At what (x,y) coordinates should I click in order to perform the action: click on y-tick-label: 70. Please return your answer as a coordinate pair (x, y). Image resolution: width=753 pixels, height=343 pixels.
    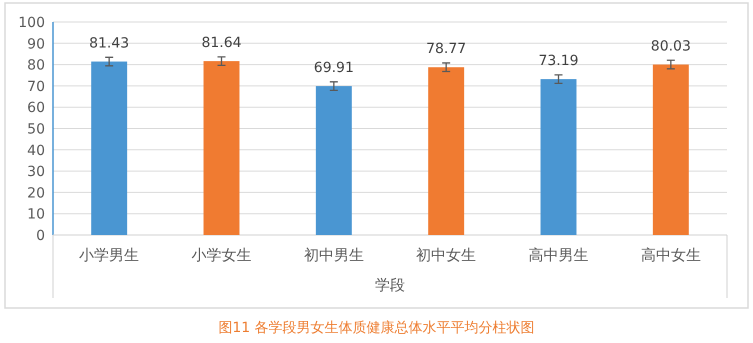
    Looking at the image, I should click on (36, 86).